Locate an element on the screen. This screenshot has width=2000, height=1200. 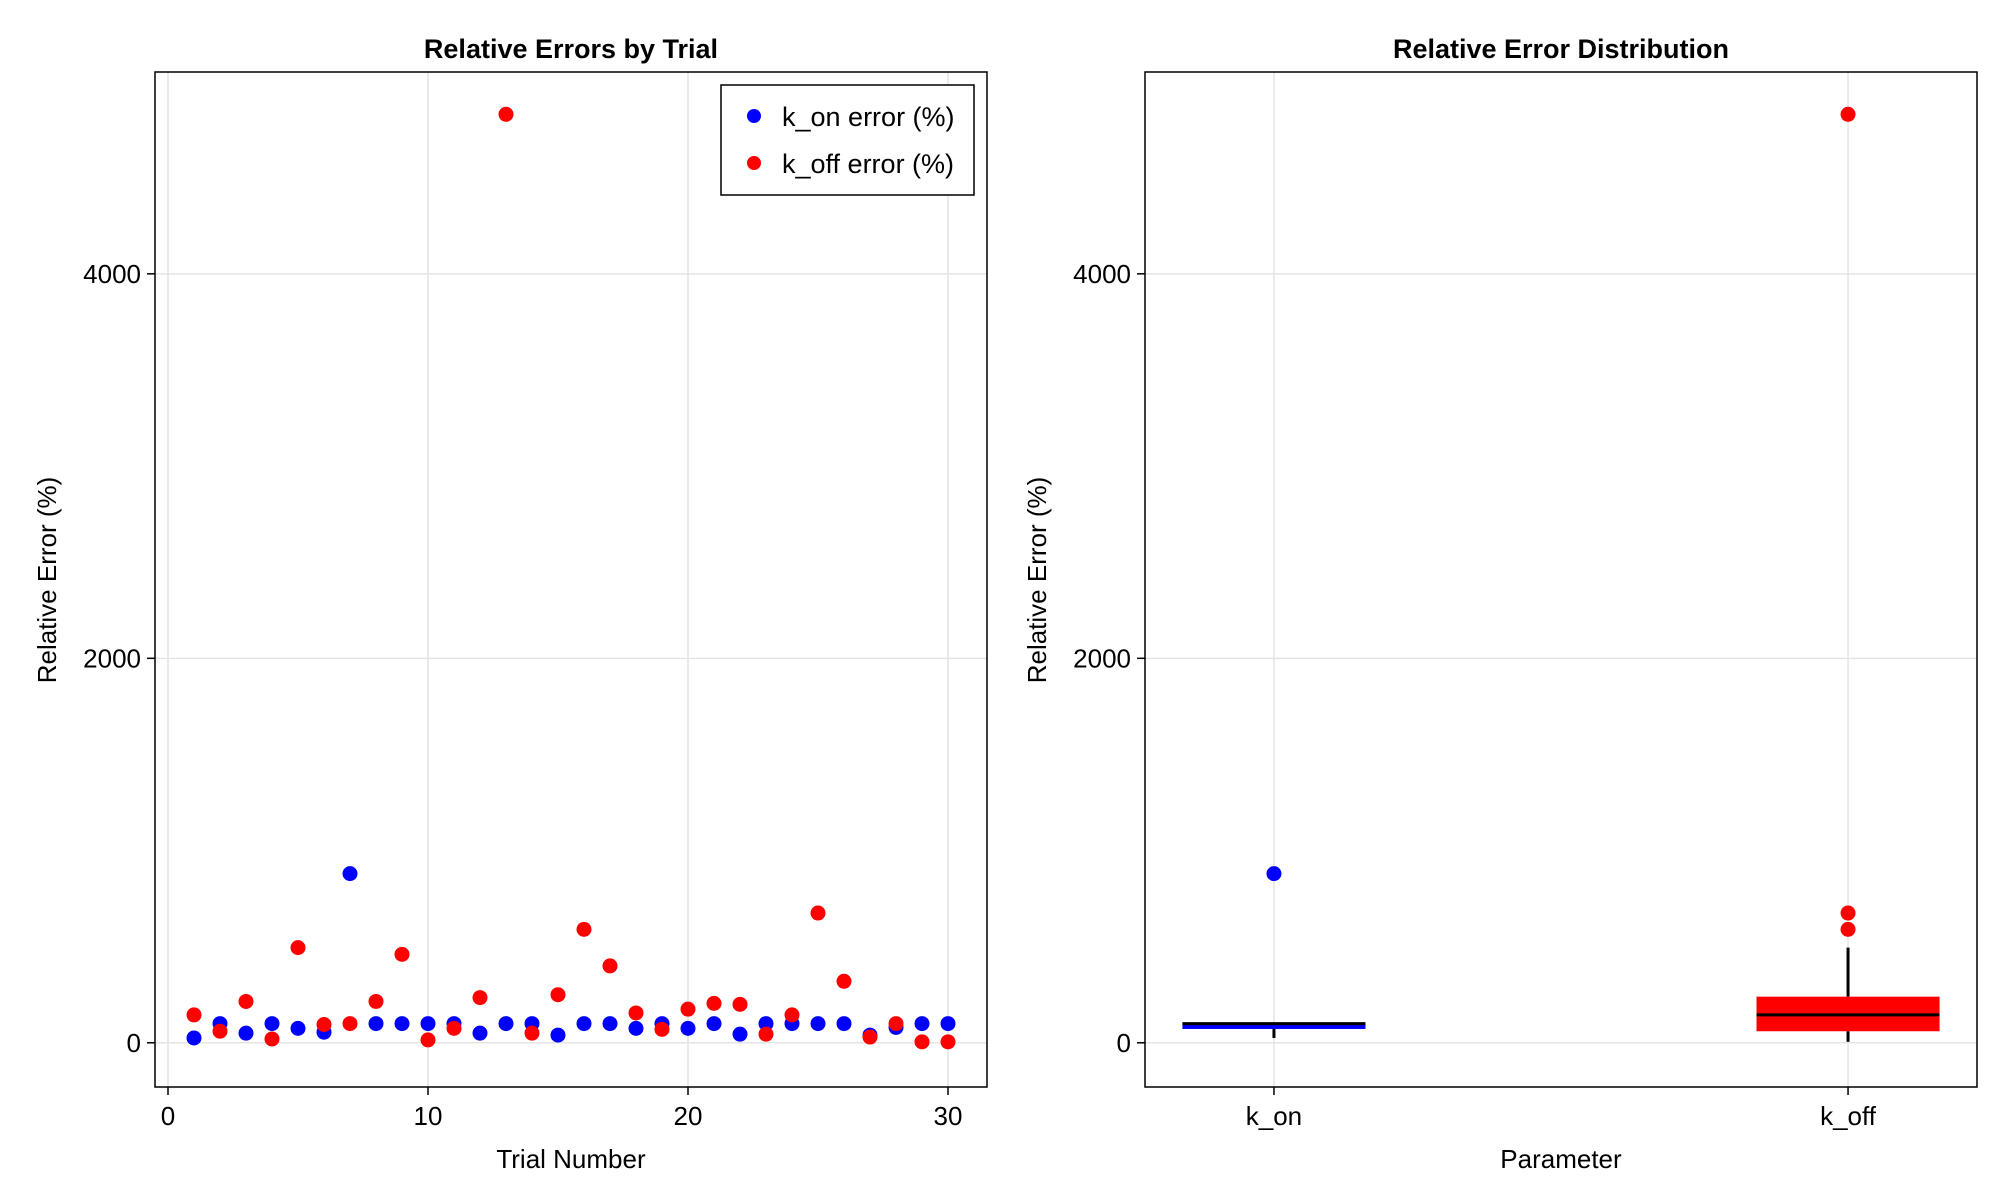
boxplot-title: Relative Error Distribution is located at coordinates (1561, 49).